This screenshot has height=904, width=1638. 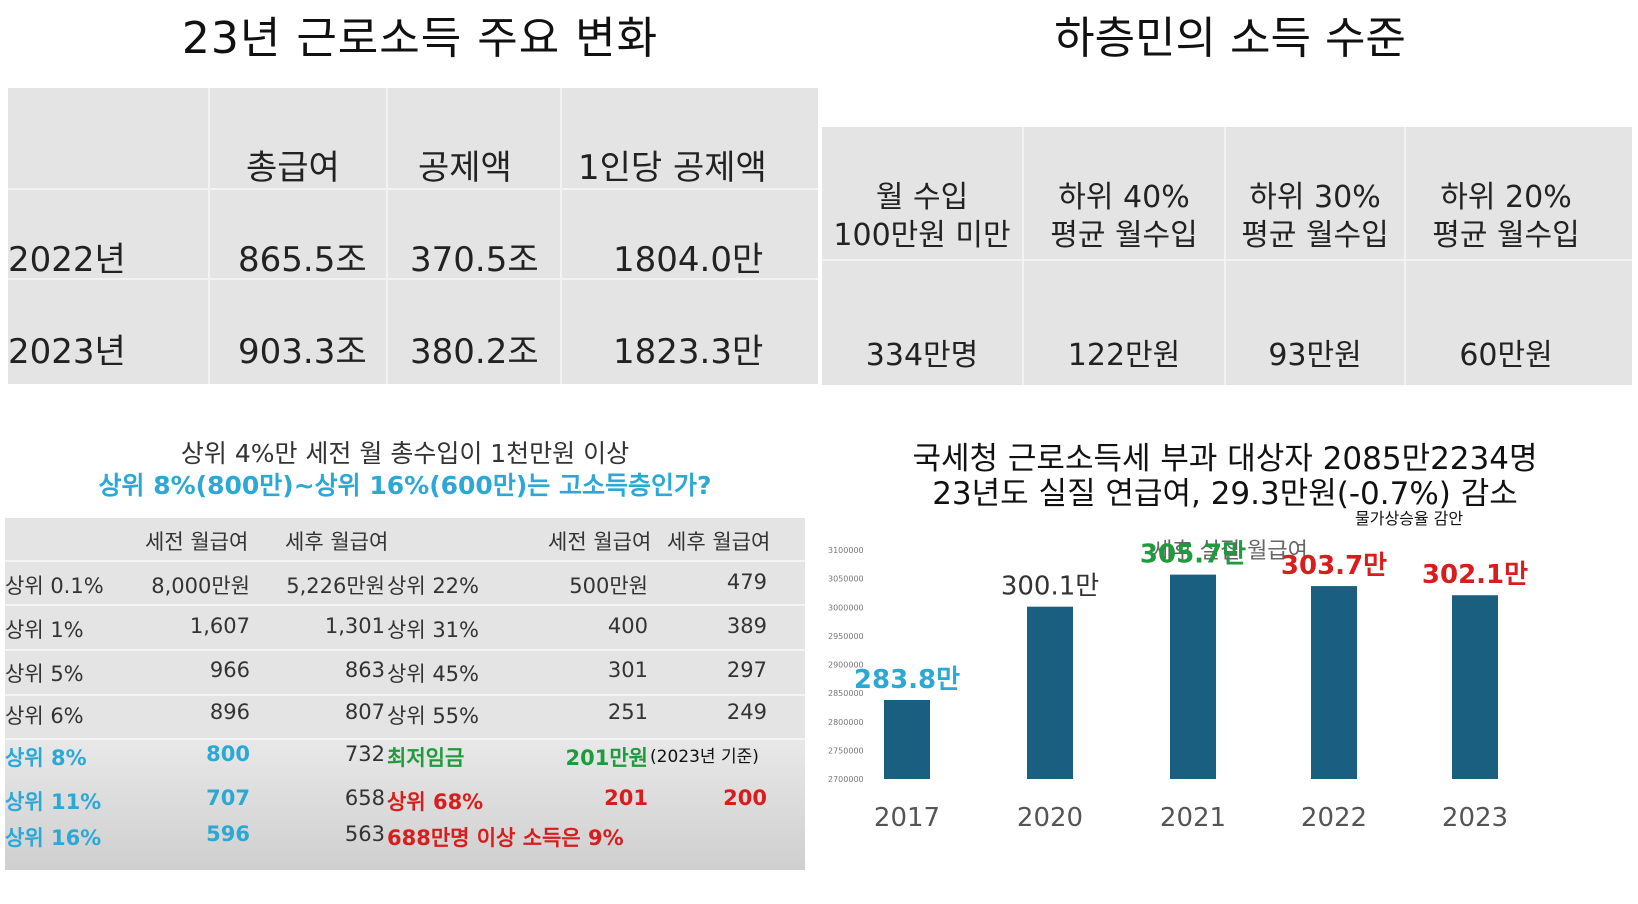 I want to click on row-right-post-tax: 297, so click(x=746, y=670).